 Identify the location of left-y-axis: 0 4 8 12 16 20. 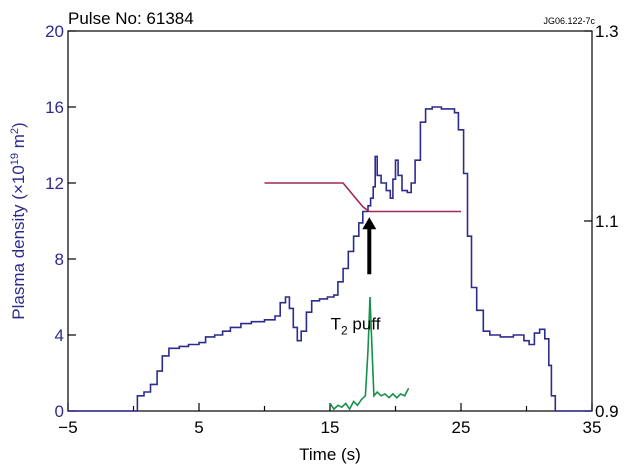
(60, 221).